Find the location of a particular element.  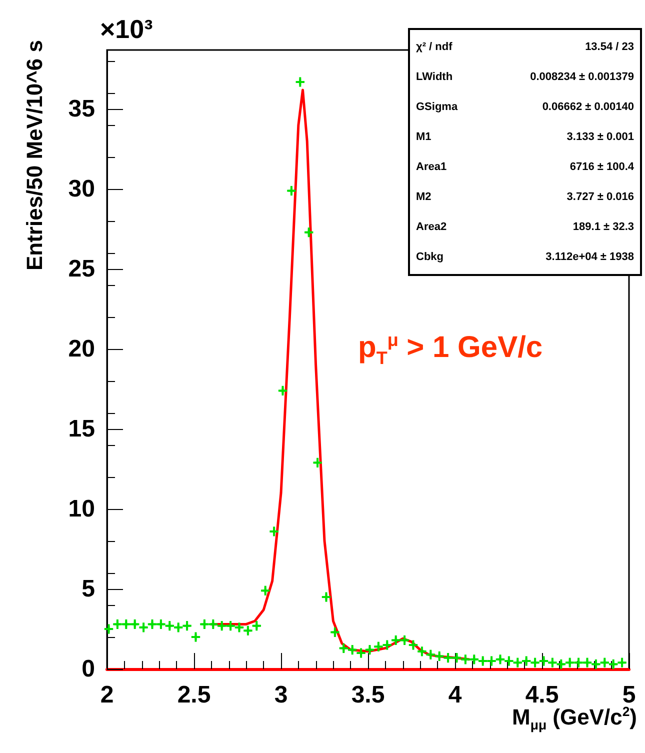

annotation: Area2 is located at coordinates (432, 227).